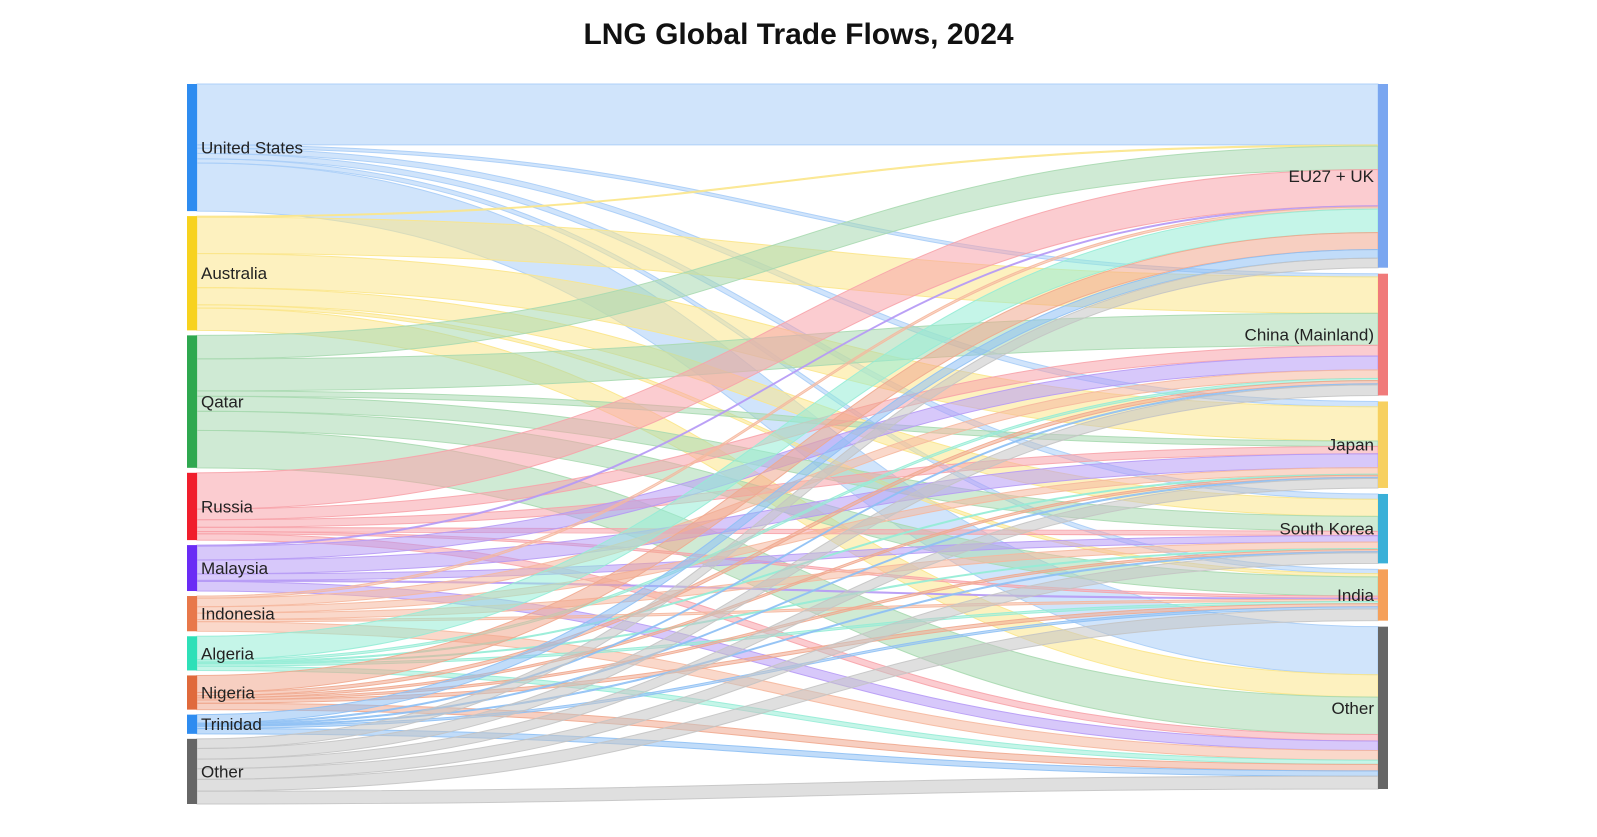  What do you see at coordinates (1309, 335) in the screenshot?
I see `target-label-china-mainland: China (Mainland)` at bounding box center [1309, 335].